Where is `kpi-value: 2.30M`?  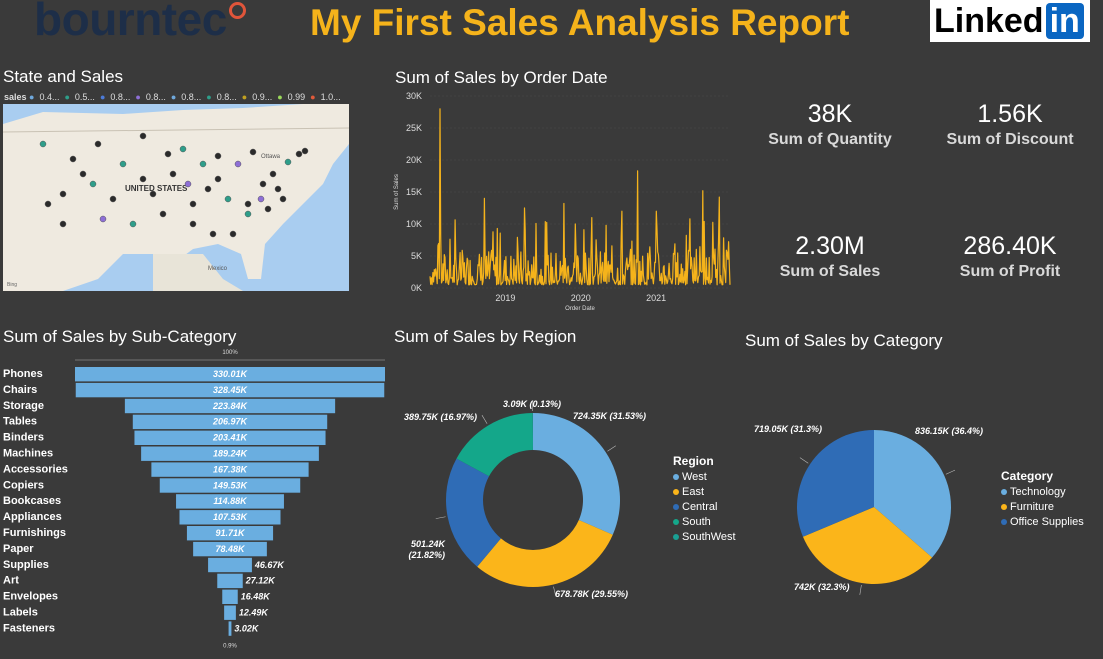 kpi-value: 2.30M is located at coordinates (830, 246).